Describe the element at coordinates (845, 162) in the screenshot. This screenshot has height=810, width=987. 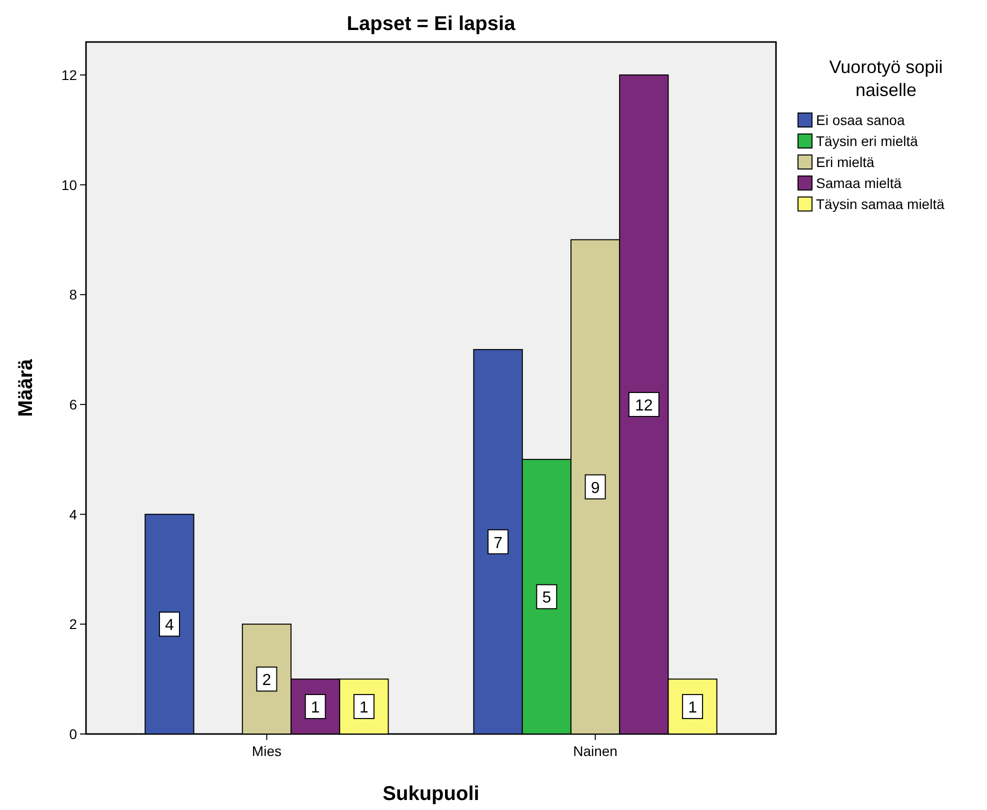
I see `legend-label: Eri mieltä` at that location.